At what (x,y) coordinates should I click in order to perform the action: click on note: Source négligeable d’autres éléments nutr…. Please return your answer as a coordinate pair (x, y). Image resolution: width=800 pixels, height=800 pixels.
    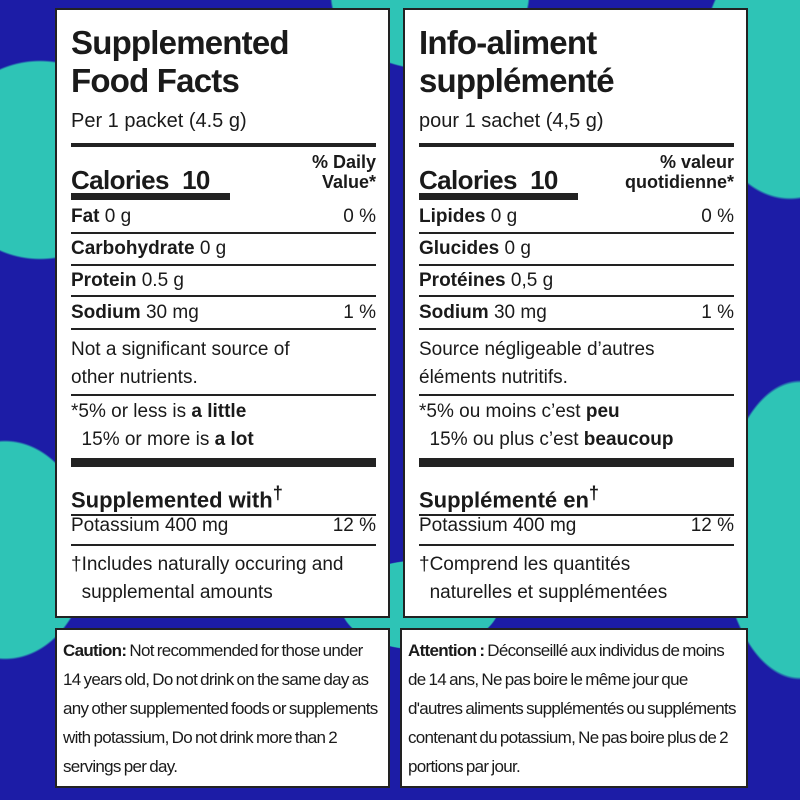
    Looking at the image, I should click on (537, 363).